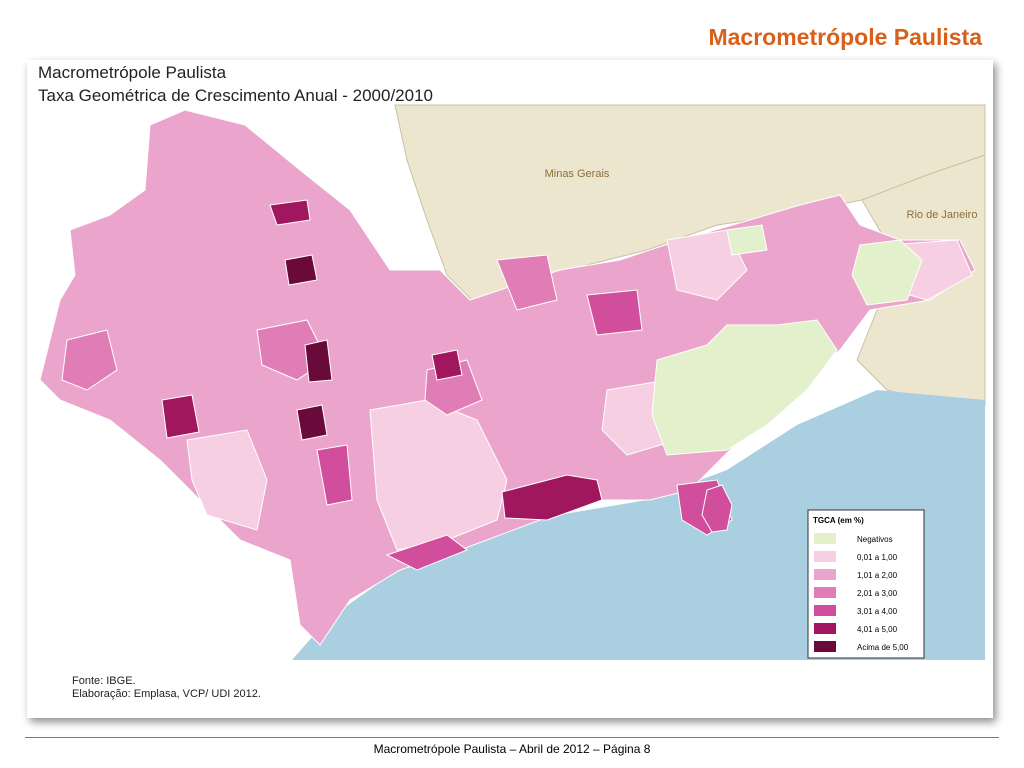 The width and height of the screenshot is (1024, 768). What do you see at coordinates (877, 575) in the screenshot?
I see `legend-label: 1,01 a 2,00` at bounding box center [877, 575].